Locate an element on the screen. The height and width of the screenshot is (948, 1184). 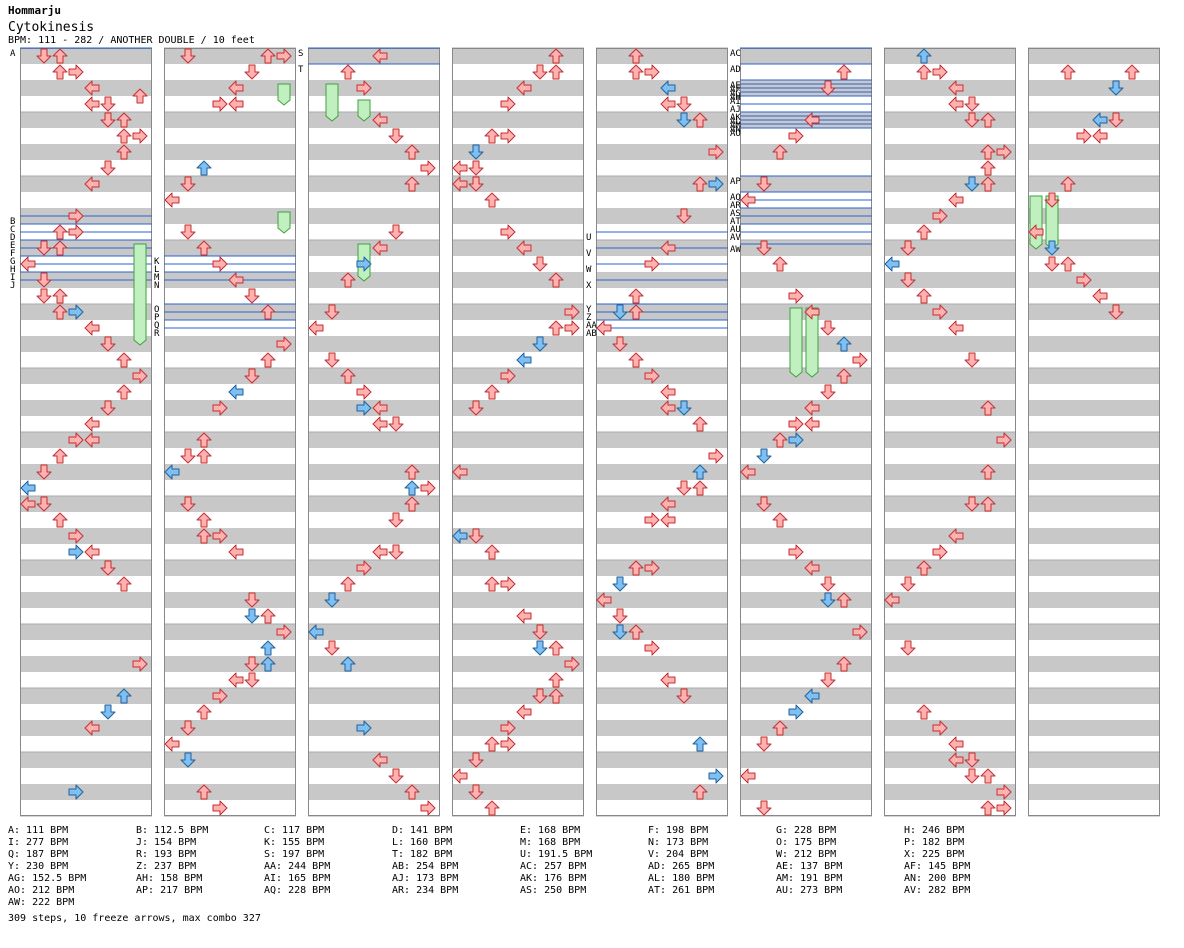
bpm-legend-entry: AO: 212 BPM is located at coordinates (41, 890).